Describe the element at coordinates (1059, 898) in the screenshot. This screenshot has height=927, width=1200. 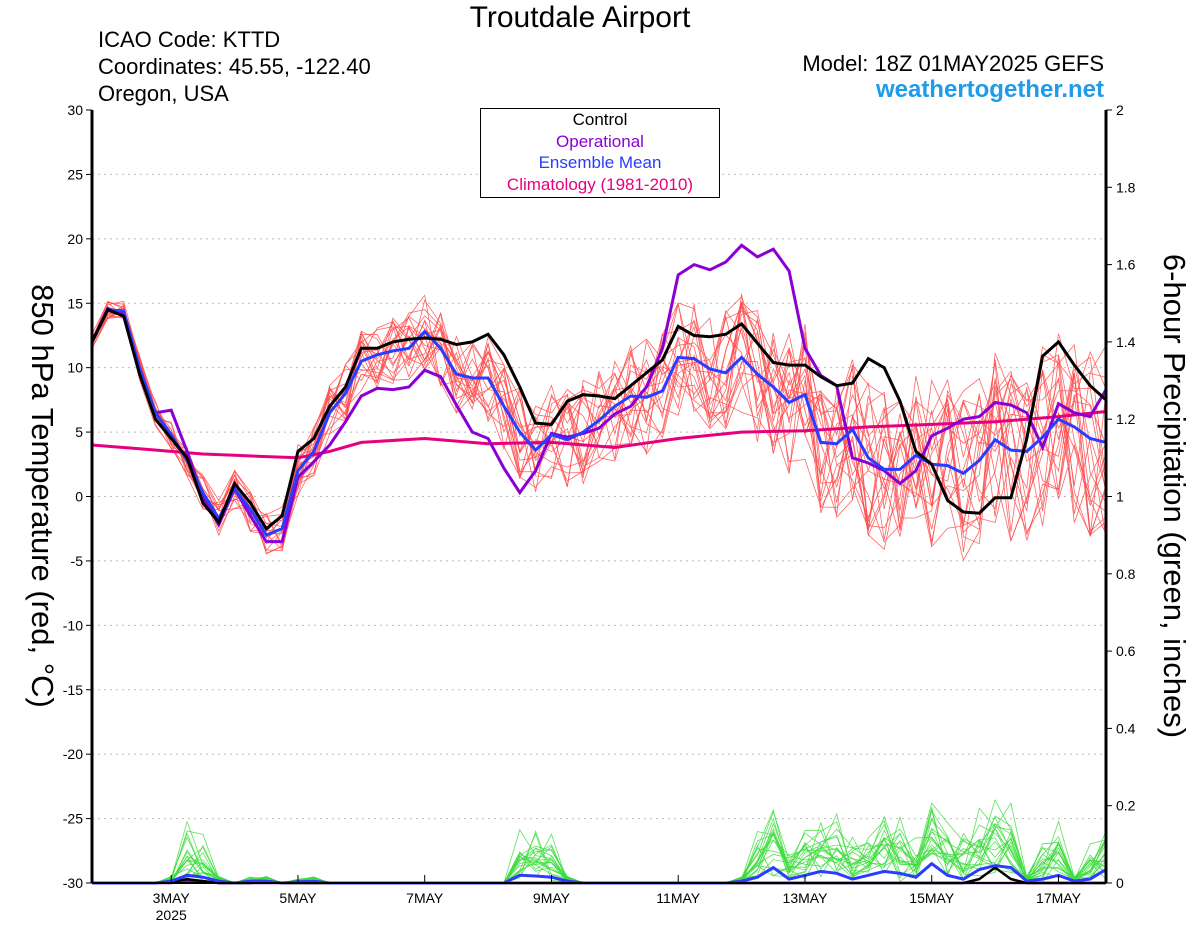
I see `x-tick-label: 17MAY` at that location.